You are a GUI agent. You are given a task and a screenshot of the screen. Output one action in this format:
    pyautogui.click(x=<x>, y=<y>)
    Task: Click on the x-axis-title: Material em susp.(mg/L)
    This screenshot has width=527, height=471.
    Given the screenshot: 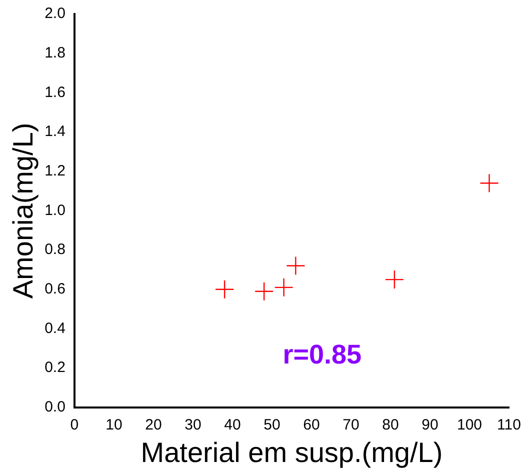 What is the action you would take?
    pyautogui.click(x=291, y=452)
    